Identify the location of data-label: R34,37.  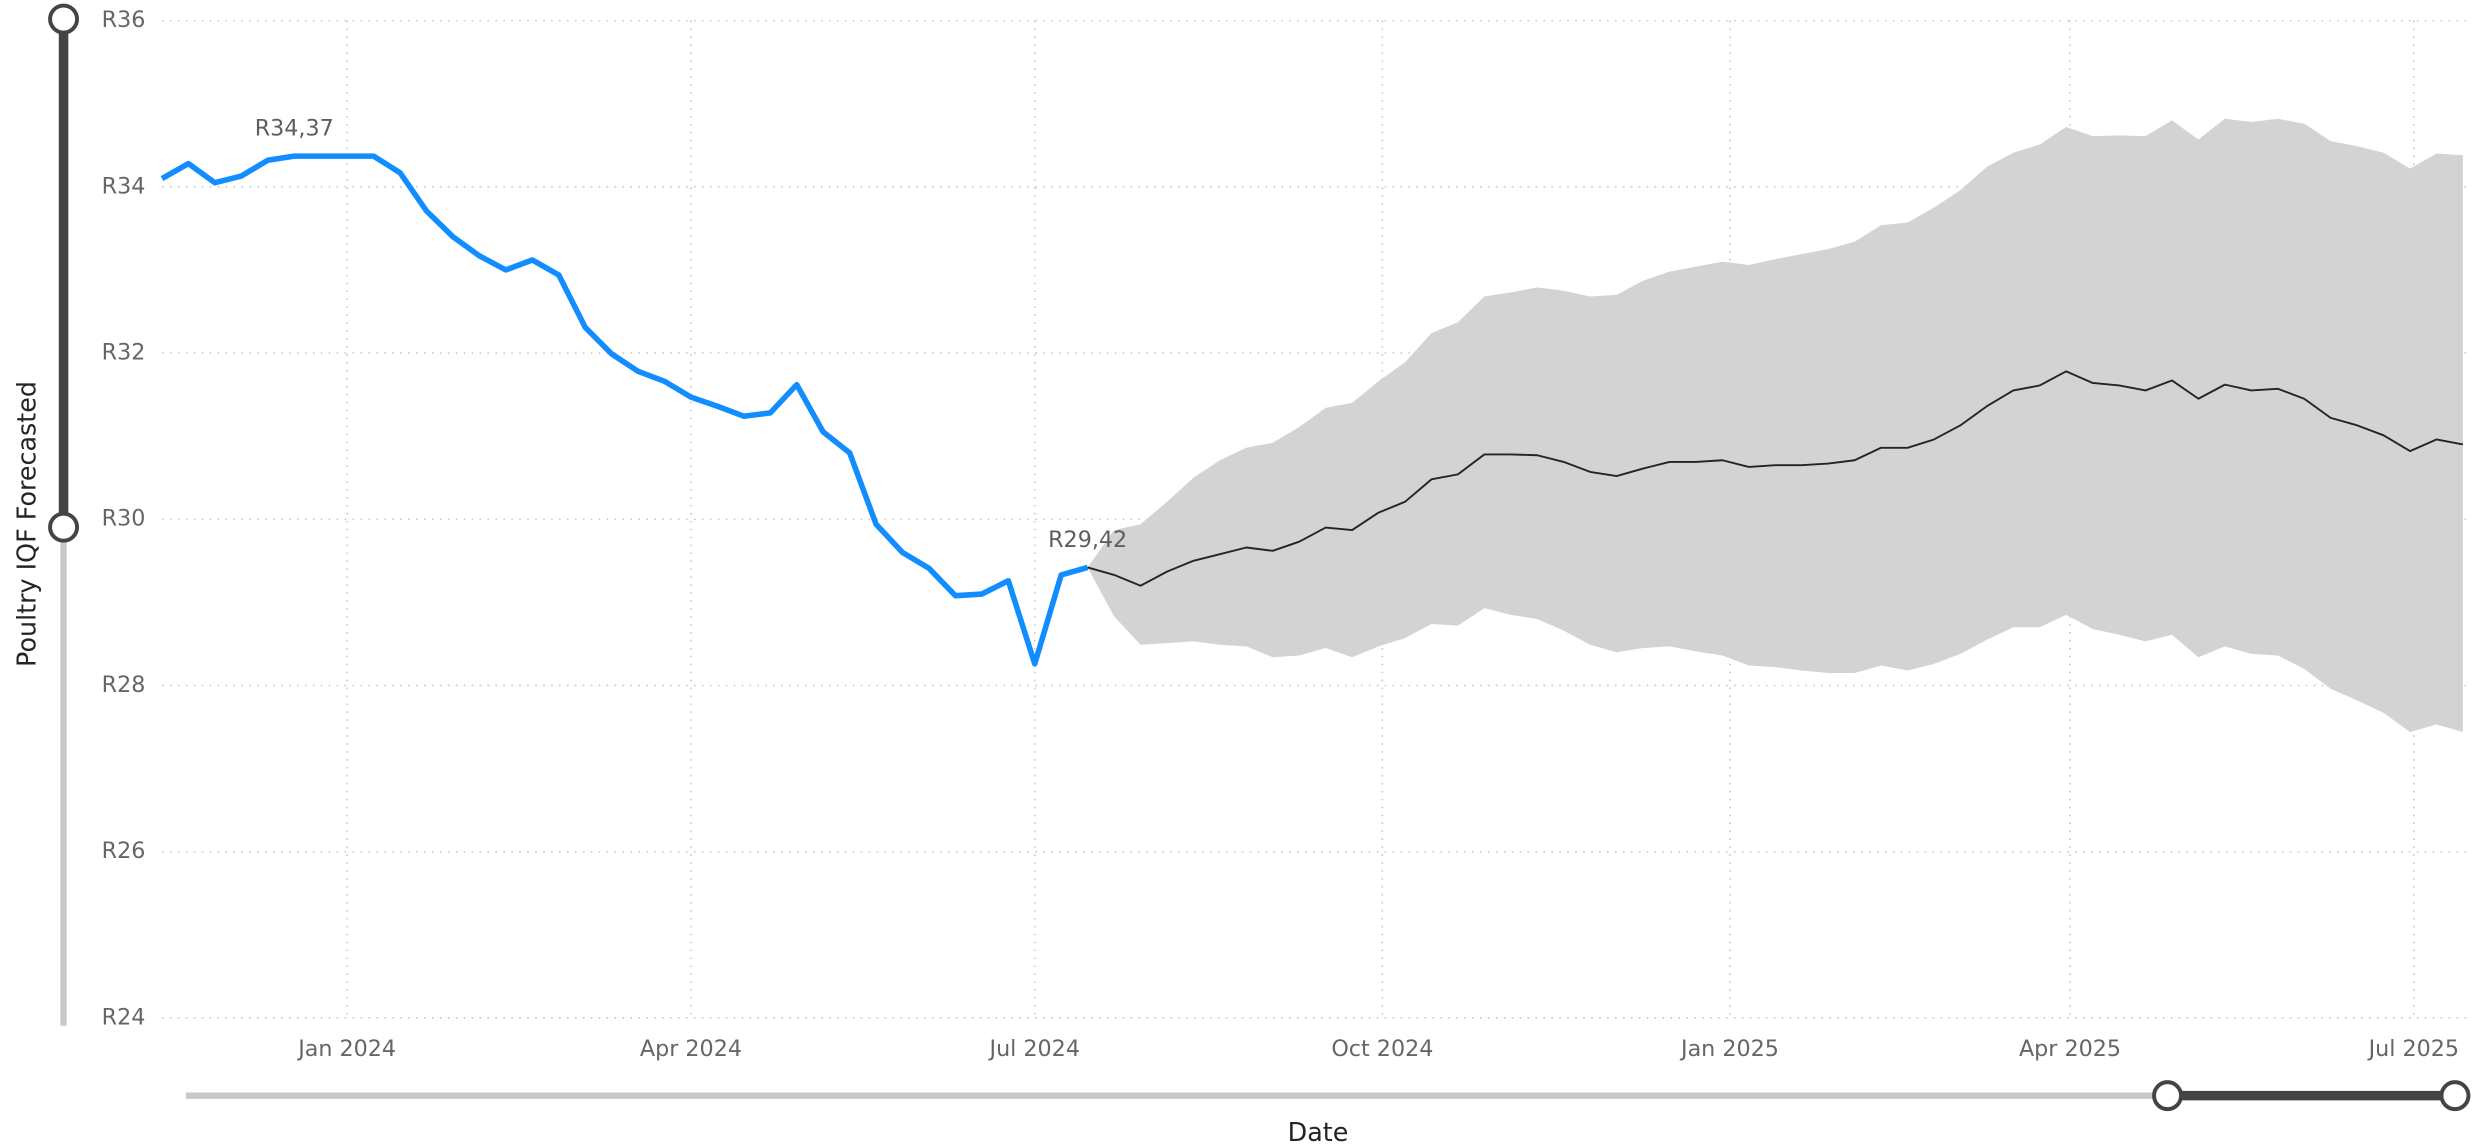
(294, 129).